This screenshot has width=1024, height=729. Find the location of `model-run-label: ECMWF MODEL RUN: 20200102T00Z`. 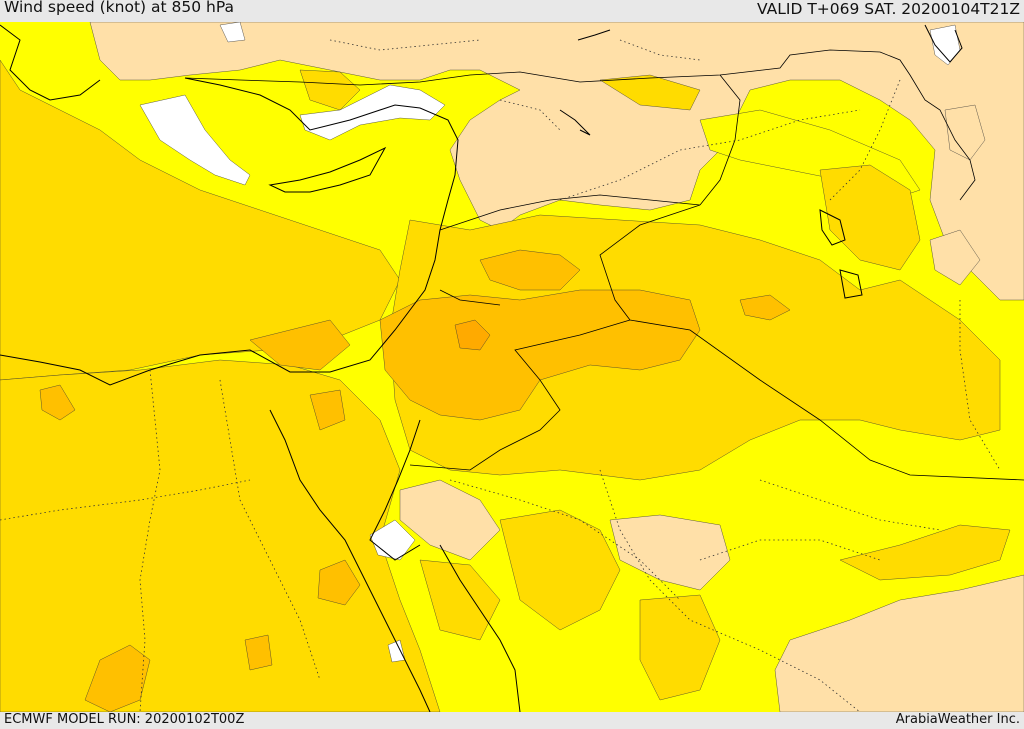

model-run-label: ECMWF MODEL RUN: 20200102T00Z is located at coordinates (124, 719).